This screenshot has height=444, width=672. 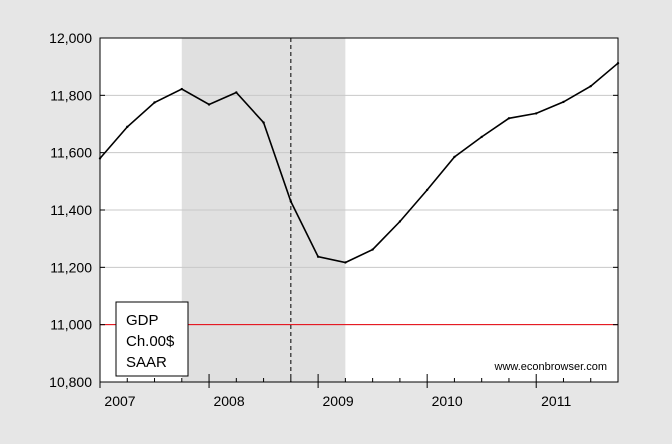 What do you see at coordinates (70, 38) in the screenshot?
I see `y-tick-label-12000: 12,000` at bounding box center [70, 38].